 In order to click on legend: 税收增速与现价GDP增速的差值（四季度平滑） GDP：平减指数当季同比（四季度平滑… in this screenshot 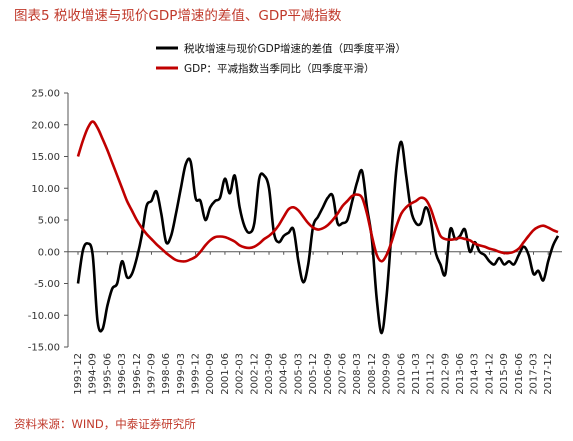, I will do `click(281, 58)`.